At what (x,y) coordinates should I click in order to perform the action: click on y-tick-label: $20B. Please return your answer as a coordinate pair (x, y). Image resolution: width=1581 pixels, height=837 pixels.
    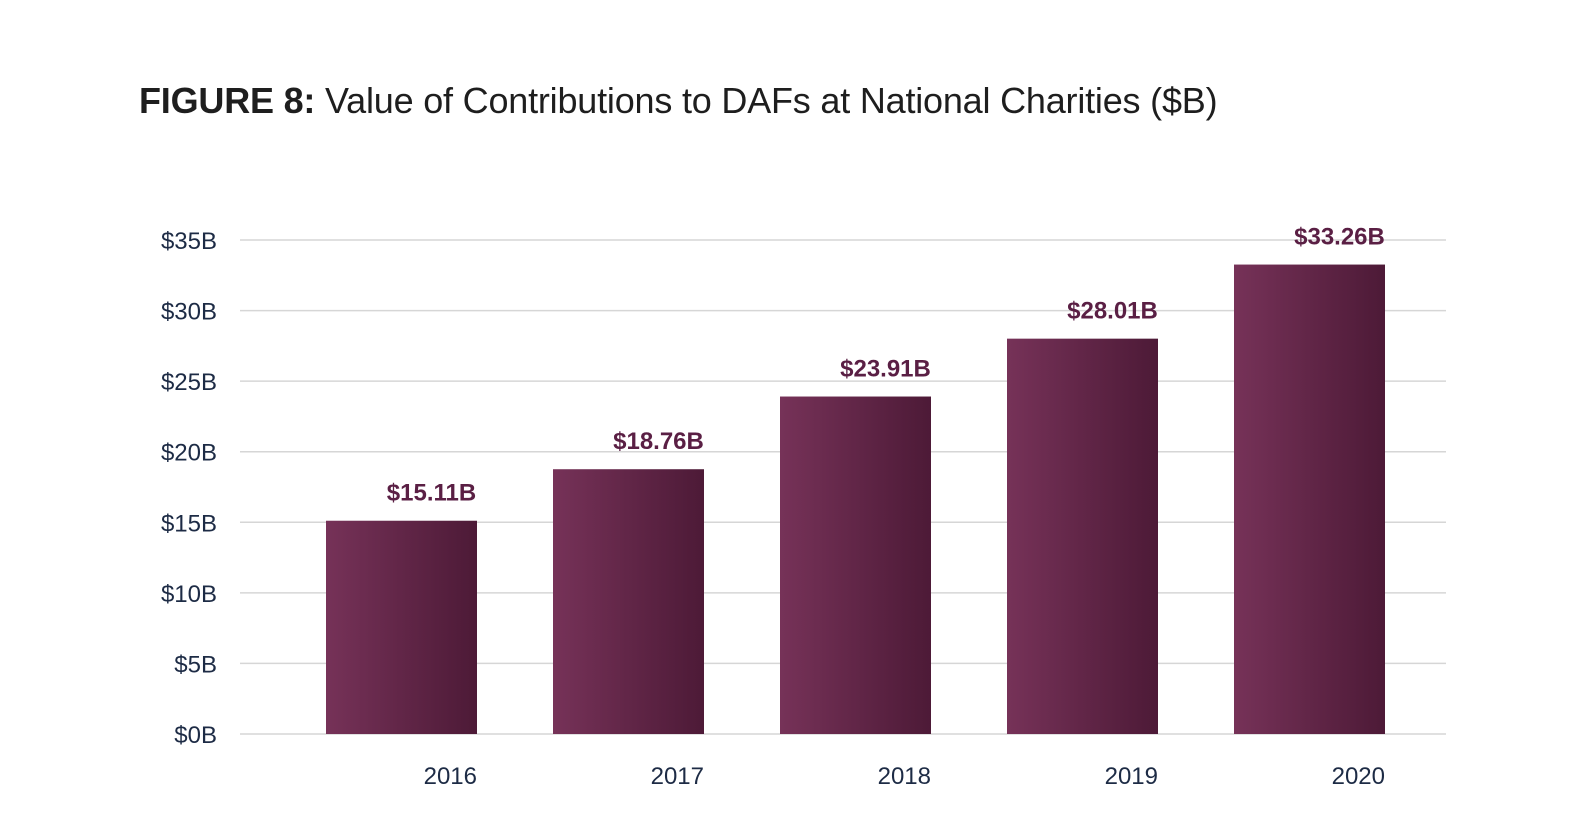
    Looking at the image, I should click on (189, 453).